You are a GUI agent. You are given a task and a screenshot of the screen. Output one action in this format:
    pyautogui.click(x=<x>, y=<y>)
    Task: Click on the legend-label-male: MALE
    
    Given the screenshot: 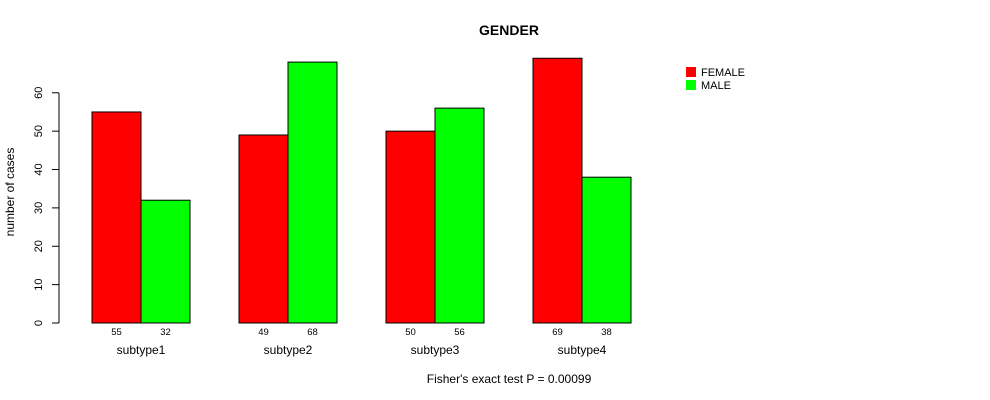 What is the action you would take?
    pyautogui.click(x=716, y=86)
    